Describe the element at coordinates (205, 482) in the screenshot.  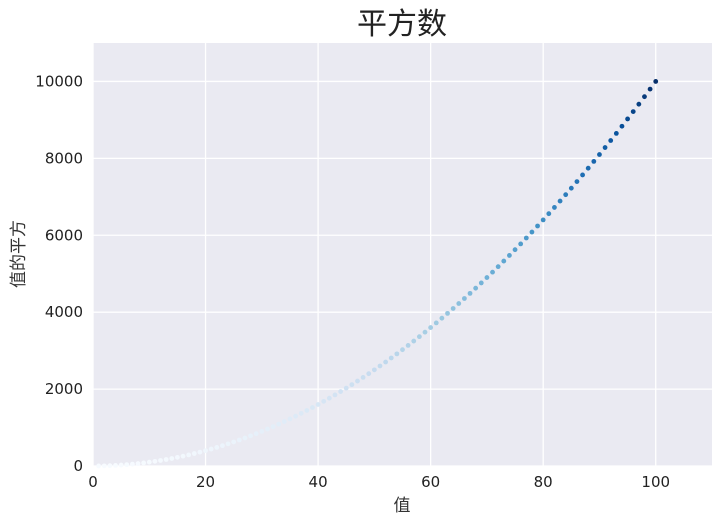
I see `x-tick-label: 20` at that location.